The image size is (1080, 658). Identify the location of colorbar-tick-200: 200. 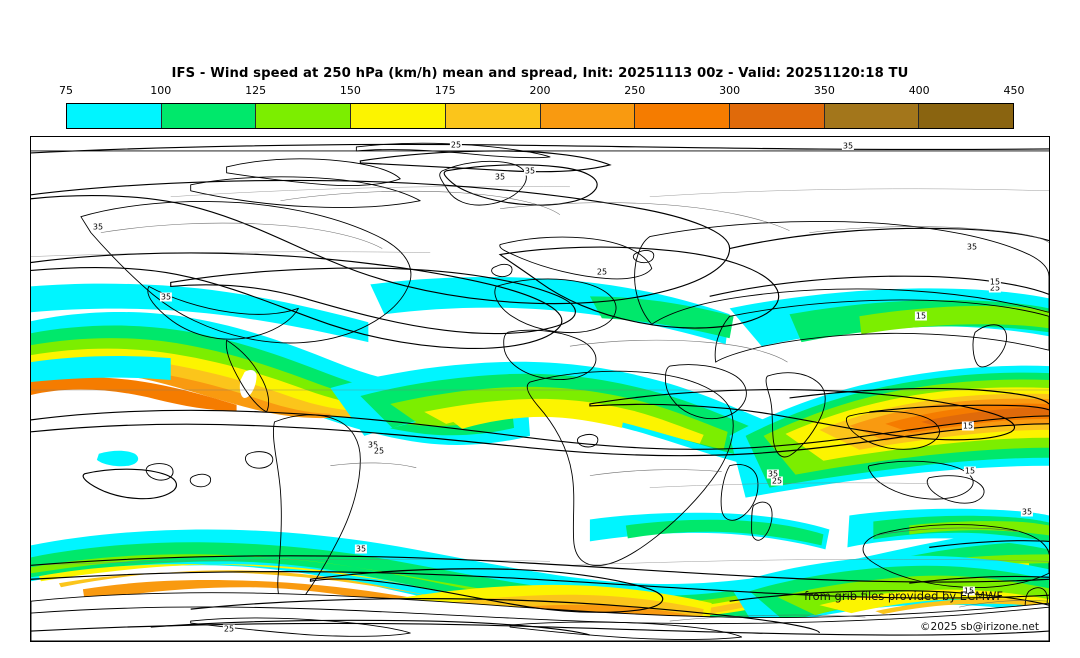
(540, 90).